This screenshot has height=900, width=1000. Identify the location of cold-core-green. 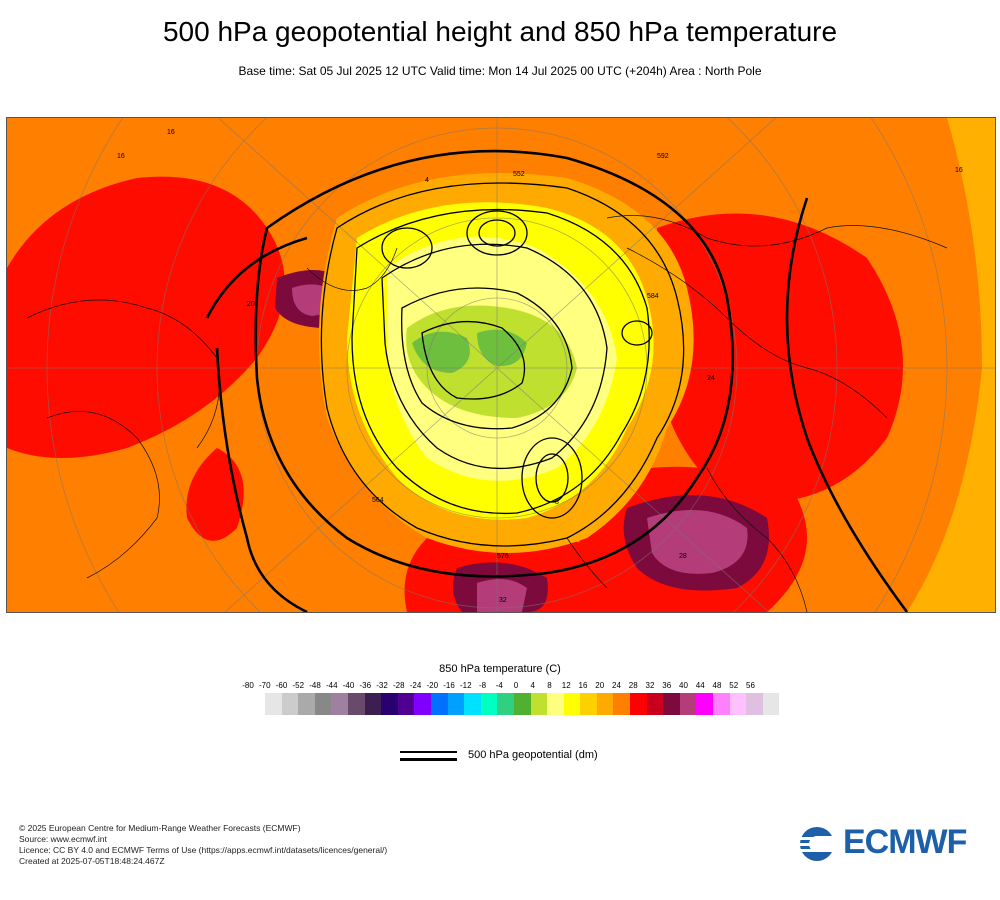
(441, 352).